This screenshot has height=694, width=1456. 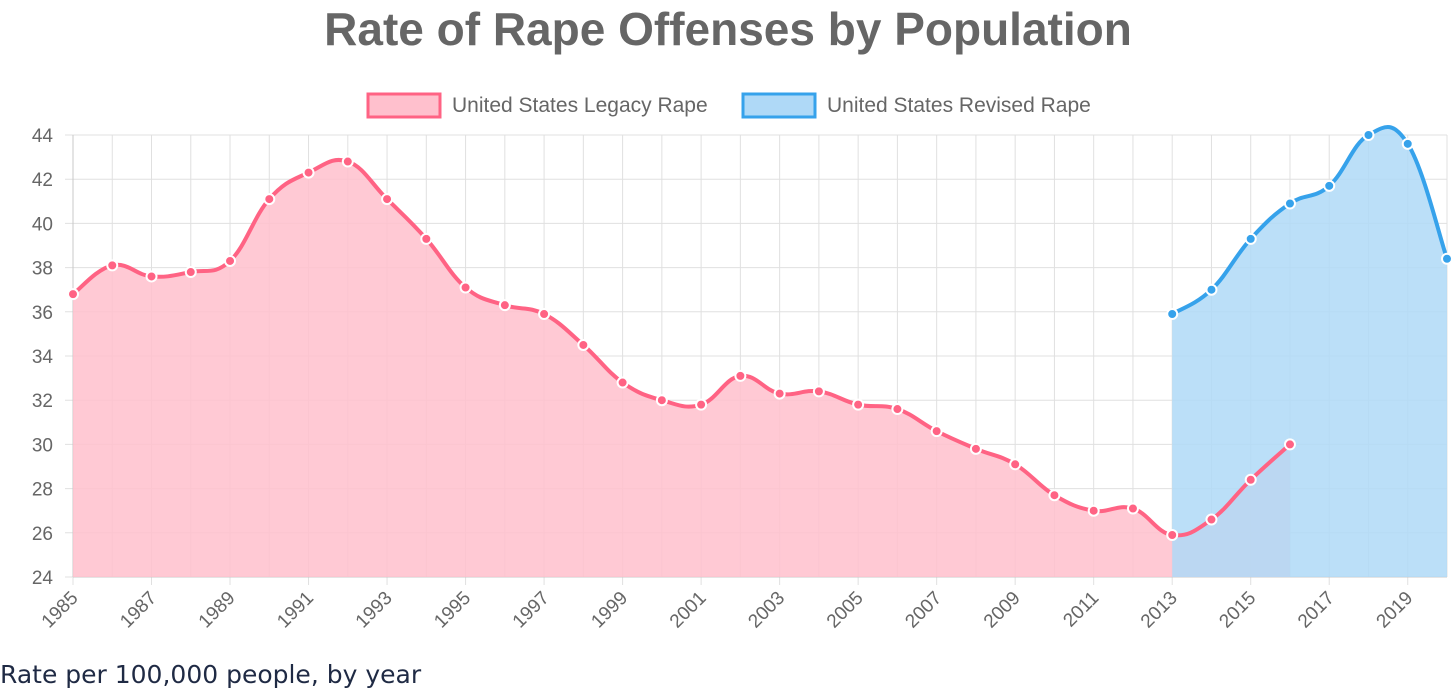 I want to click on x-tick-label: 2009, so click(x=1002, y=610).